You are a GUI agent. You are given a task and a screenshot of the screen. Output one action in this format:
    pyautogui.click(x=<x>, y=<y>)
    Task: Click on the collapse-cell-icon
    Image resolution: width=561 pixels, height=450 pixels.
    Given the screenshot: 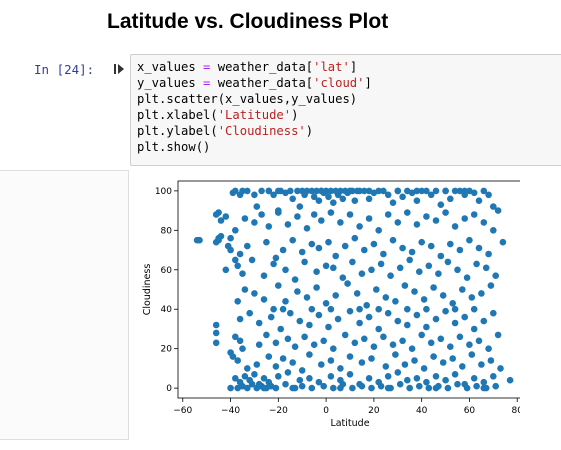 What is the action you would take?
    pyautogui.click(x=119, y=69)
    